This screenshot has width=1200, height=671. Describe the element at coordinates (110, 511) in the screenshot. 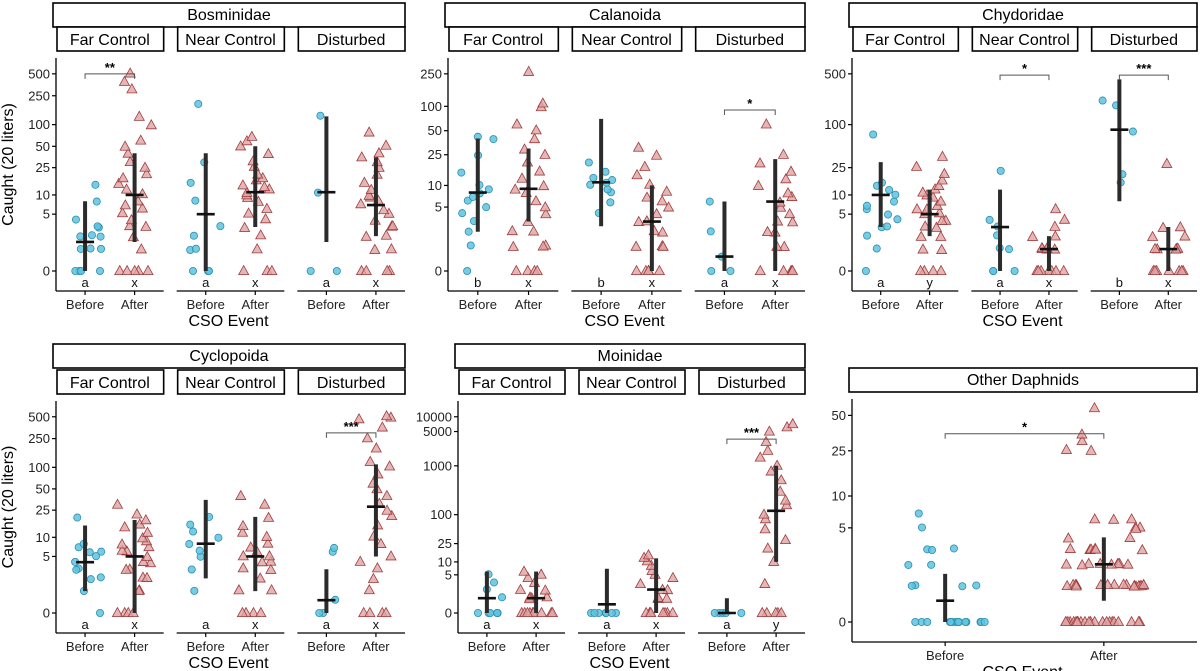

I see `site-far-control: Far Control a Before x After` at that location.